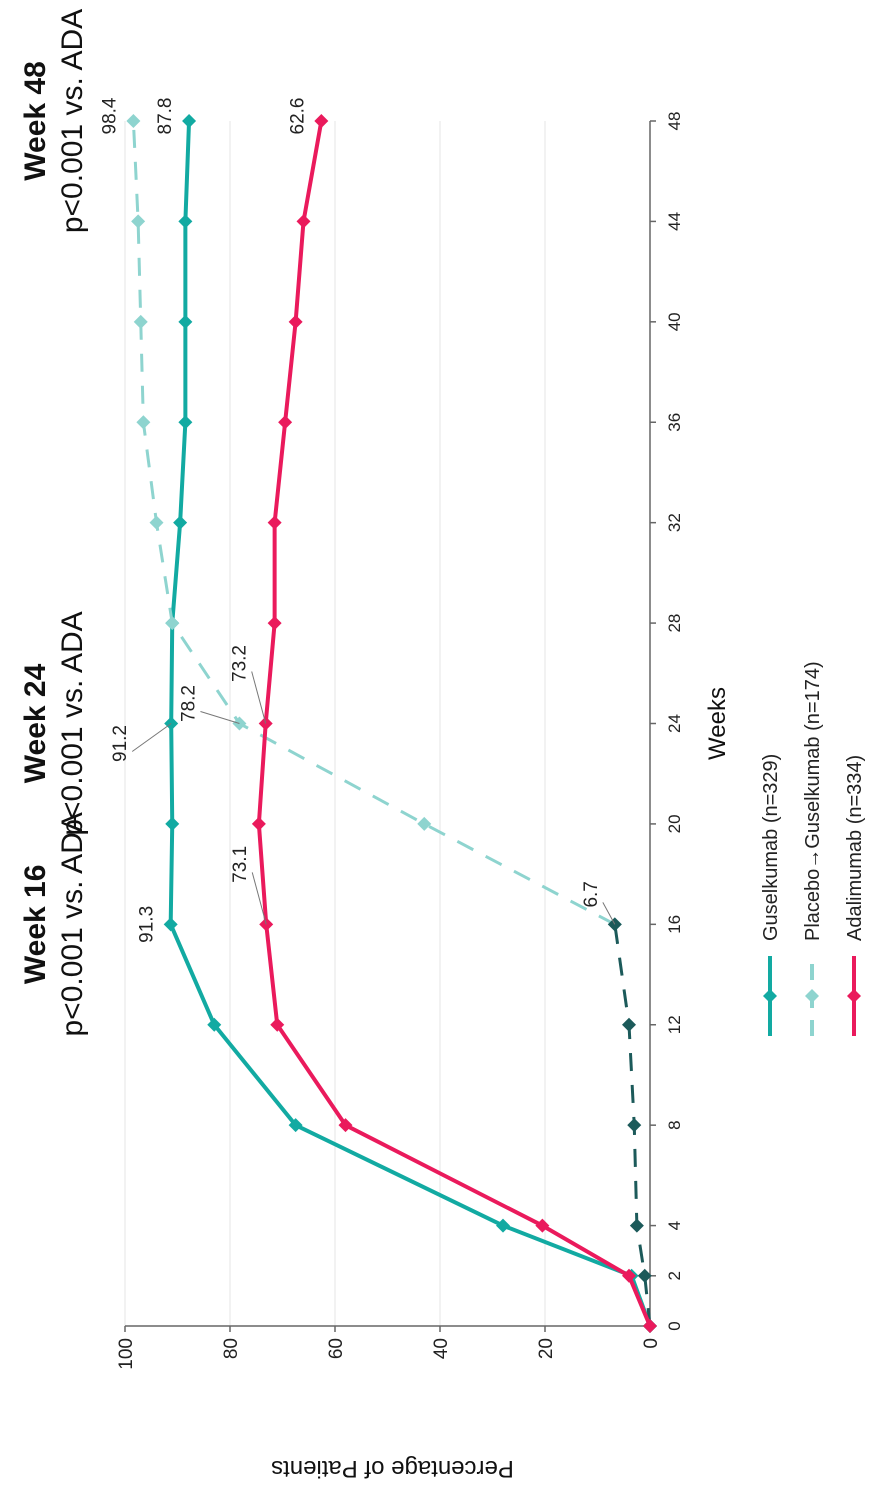  I want to click on x-tick-label: 48, so click(674, 121).